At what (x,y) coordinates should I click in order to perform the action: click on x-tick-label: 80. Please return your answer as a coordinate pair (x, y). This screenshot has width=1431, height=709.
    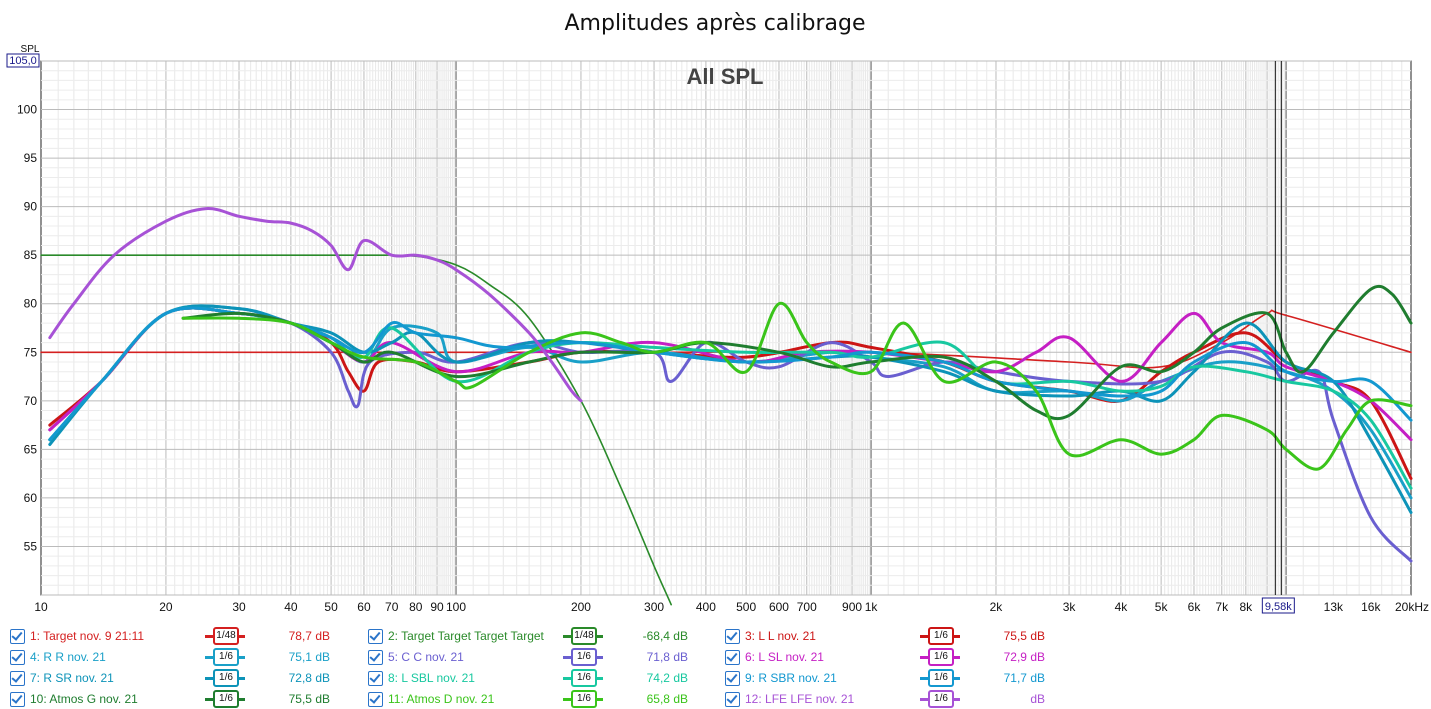
    Looking at the image, I should click on (416, 607).